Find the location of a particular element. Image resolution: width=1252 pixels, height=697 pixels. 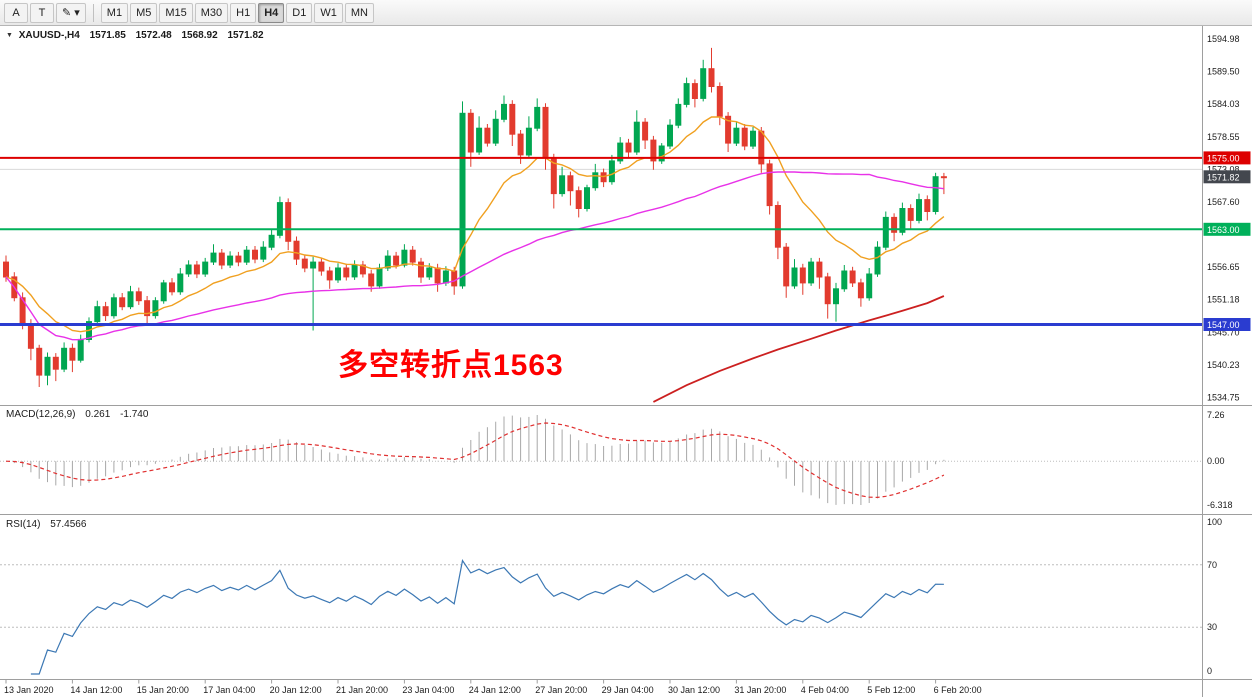

macd-title: MACD(12,26,9) 0.261 -1.740 is located at coordinates (77, 414).